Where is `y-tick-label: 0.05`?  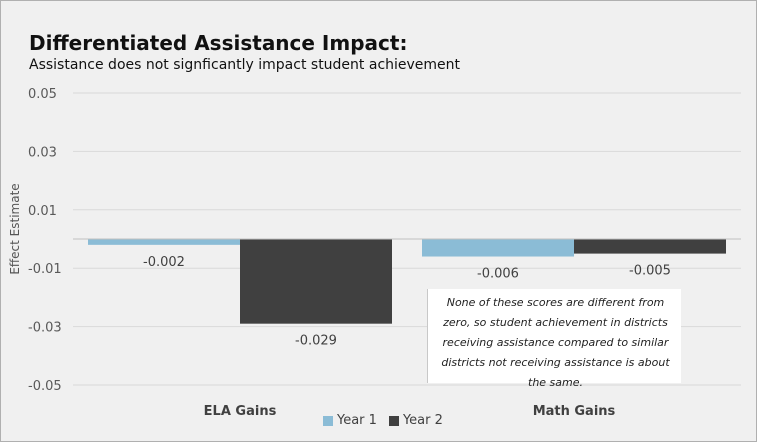
y-tick-label: 0.05 is located at coordinates (42, 94).